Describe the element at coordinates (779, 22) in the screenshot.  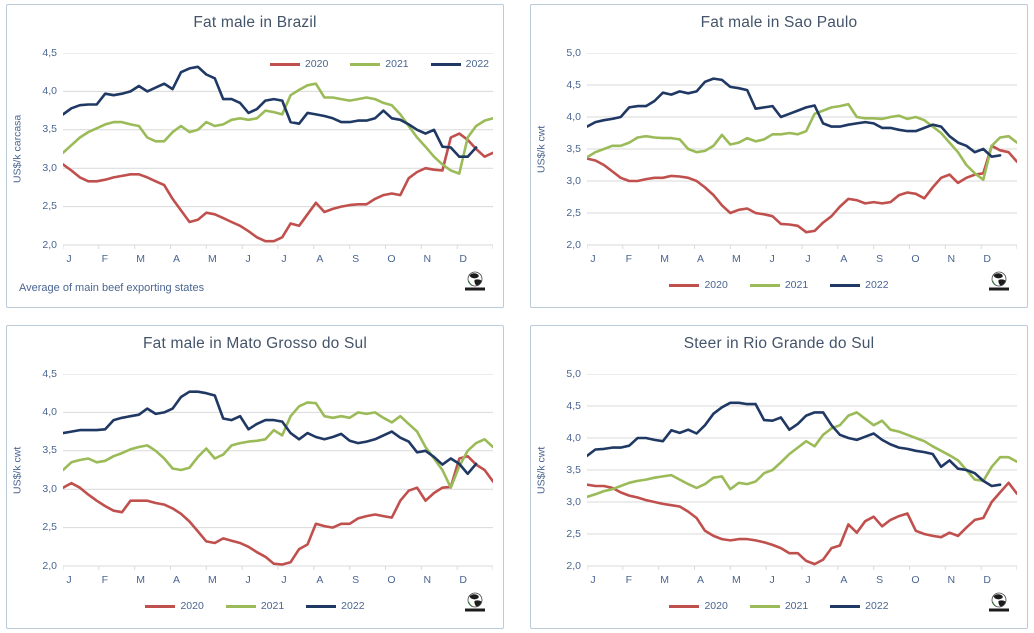
I see `chart-title: Fat male in Sao Paulo` at that location.